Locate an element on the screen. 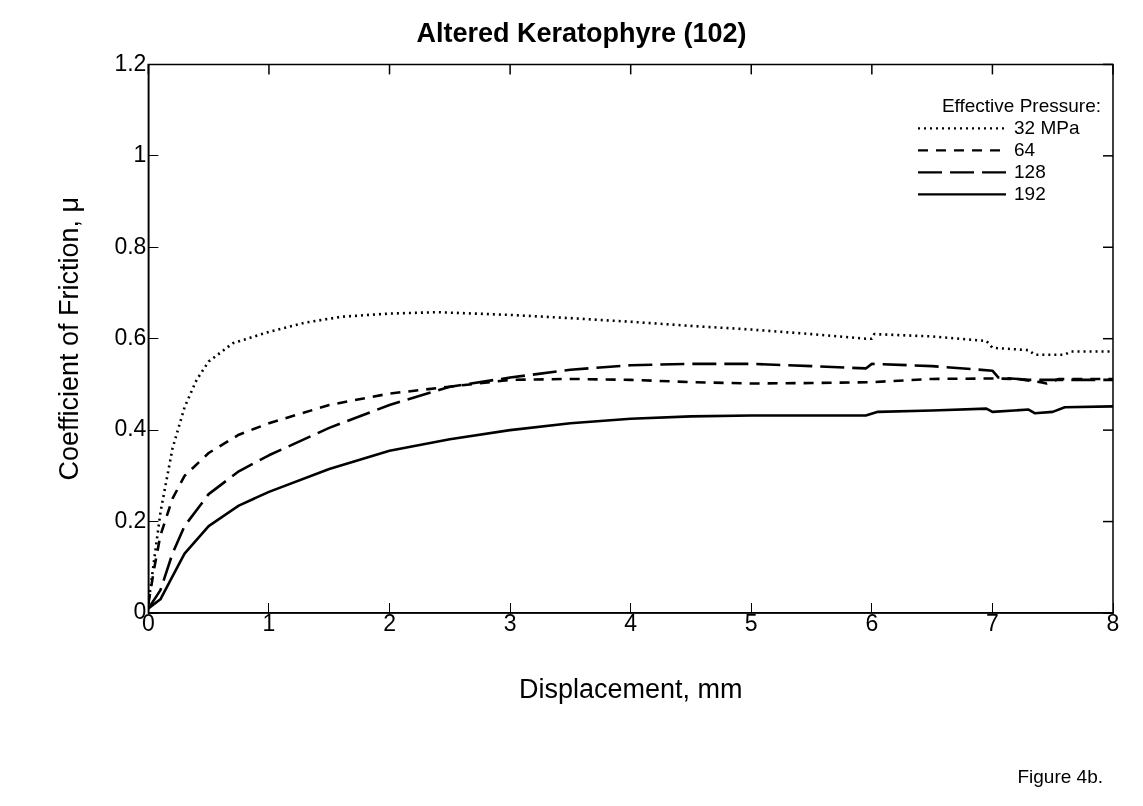  y-axis-title: Coefficient of Friction, μ is located at coordinates (68, 338).